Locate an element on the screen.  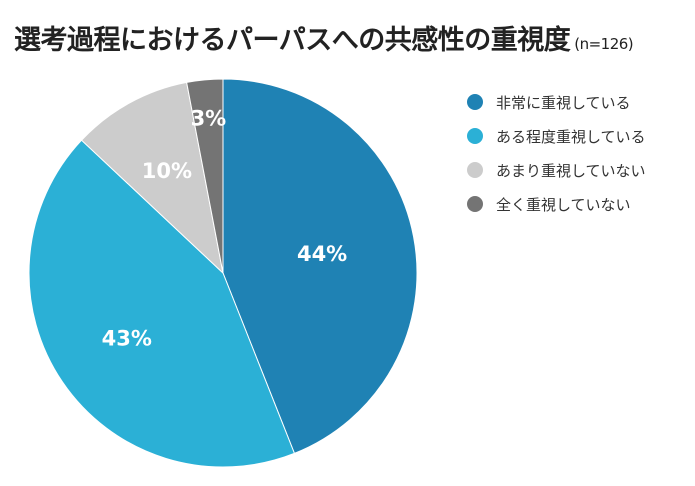
pie-slice-not-very-important is located at coordinates (152, 178).